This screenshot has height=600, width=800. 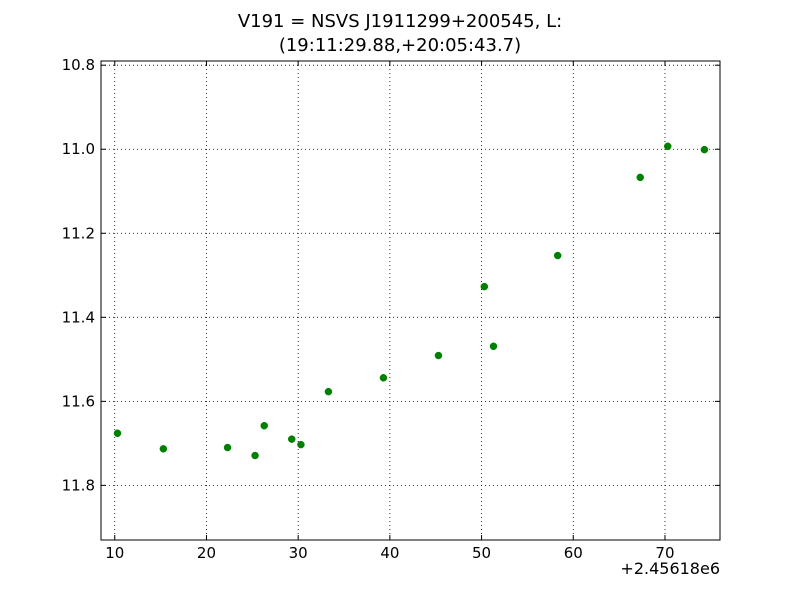 I want to click on y-tick-label: 10.8, so click(x=78, y=65).